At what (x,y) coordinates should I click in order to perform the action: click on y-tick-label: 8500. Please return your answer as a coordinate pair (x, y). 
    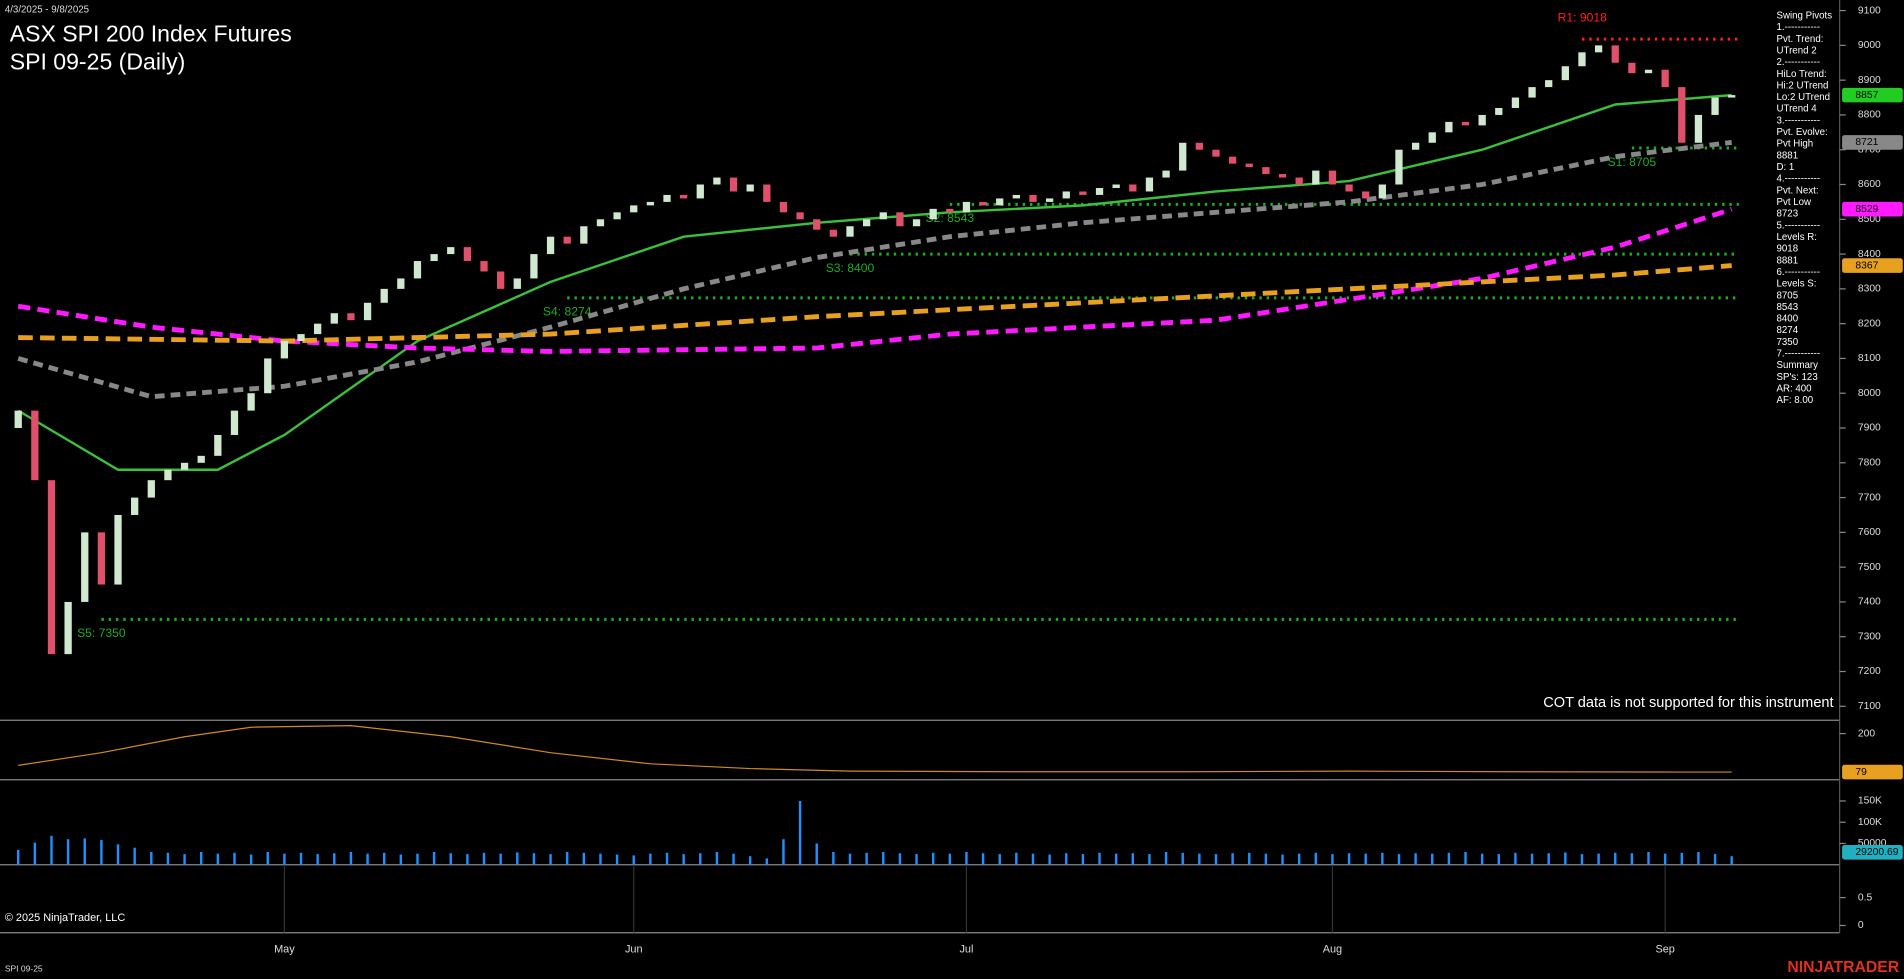
    Looking at the image, I should click on (1869, 219).